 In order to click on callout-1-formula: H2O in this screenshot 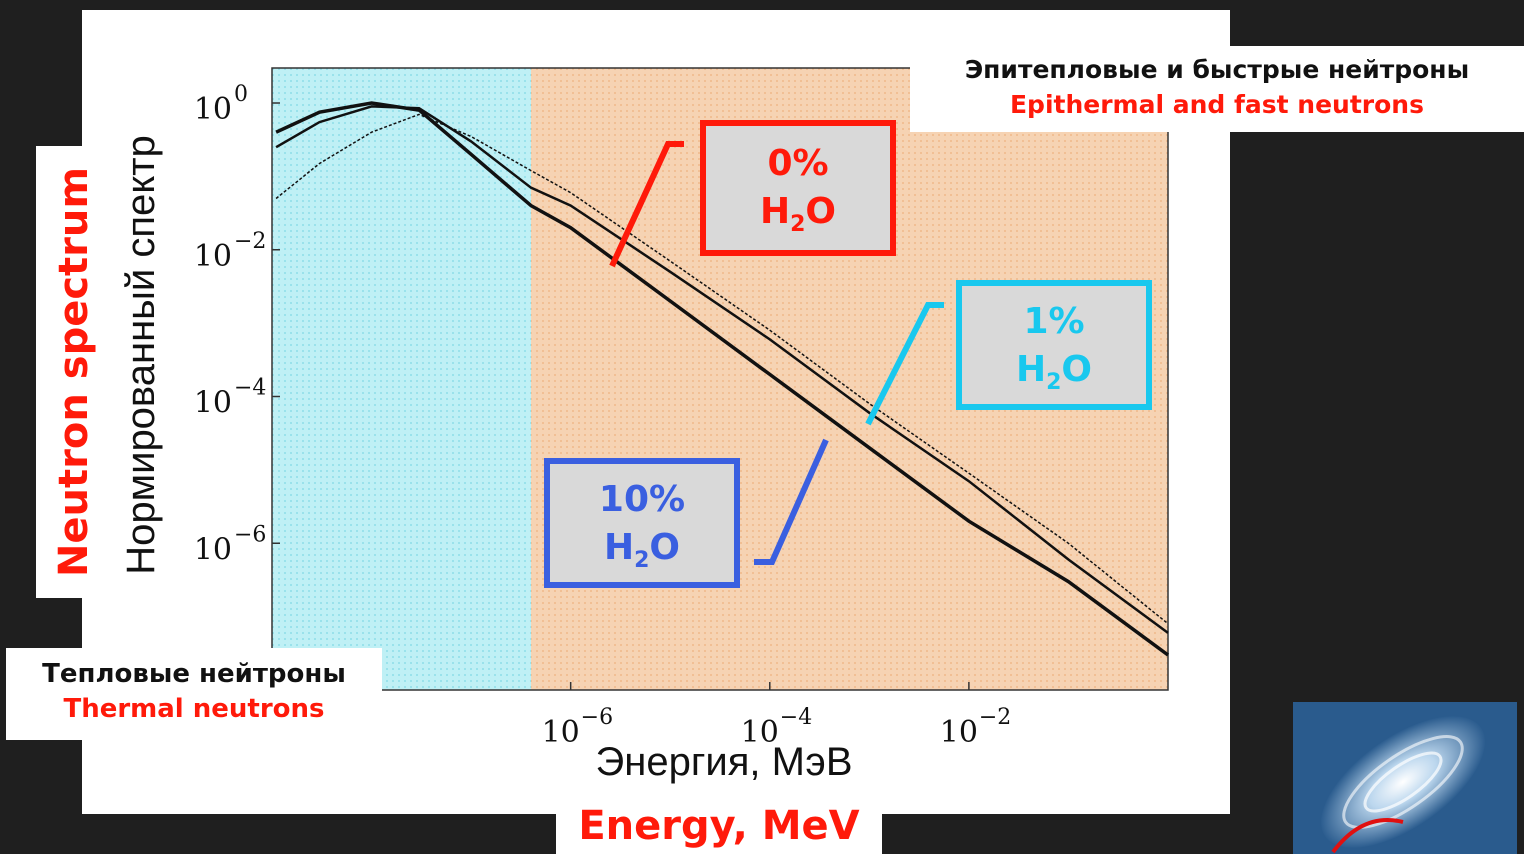, I will do `click(1054, 372)`.